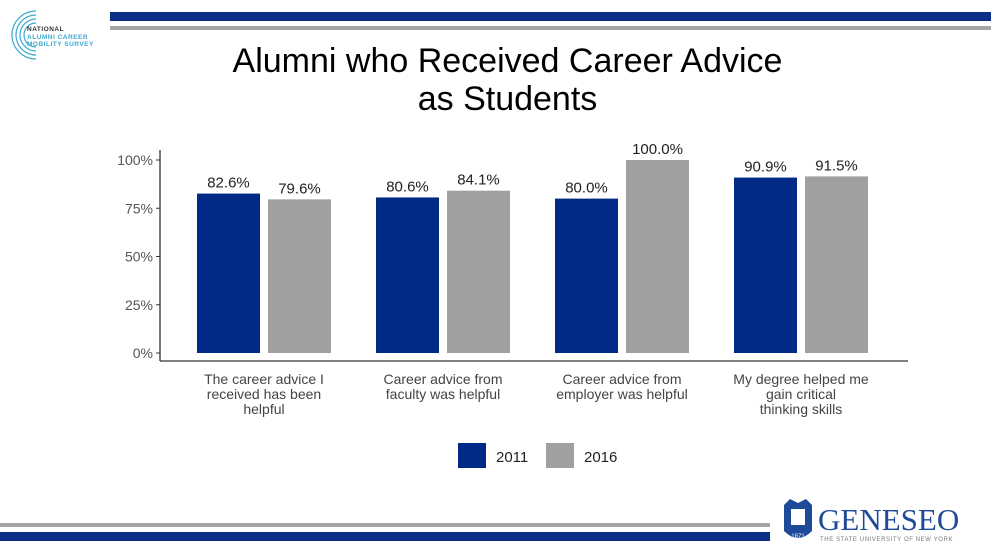 The height and width of the screenshot is (557, 991). What do you see at coordinates (478, 180) in the screenshot?
I see `data-label: 84.1%` at bounding box center [478, 180].